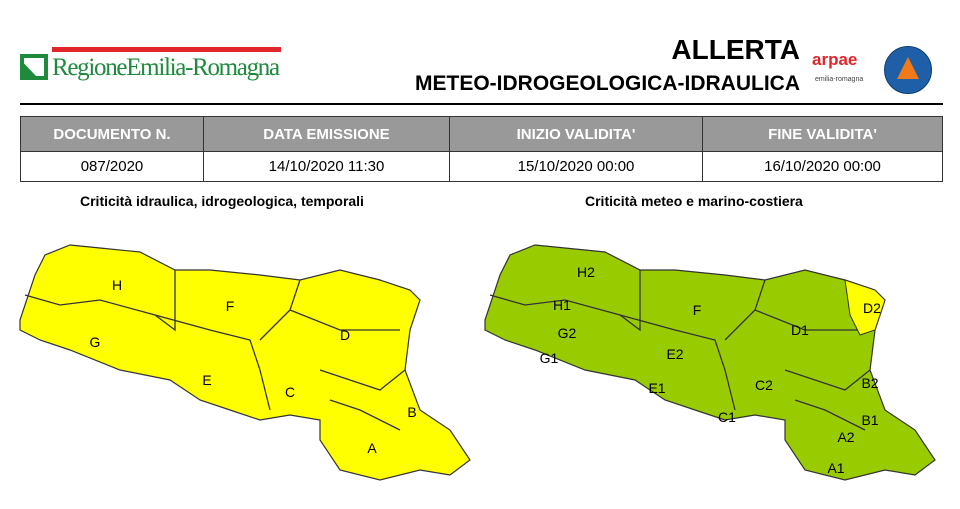  Describe the element at coordinates (112, 166) in the screenshot. I see `documento-value: 087/2020` at that location.